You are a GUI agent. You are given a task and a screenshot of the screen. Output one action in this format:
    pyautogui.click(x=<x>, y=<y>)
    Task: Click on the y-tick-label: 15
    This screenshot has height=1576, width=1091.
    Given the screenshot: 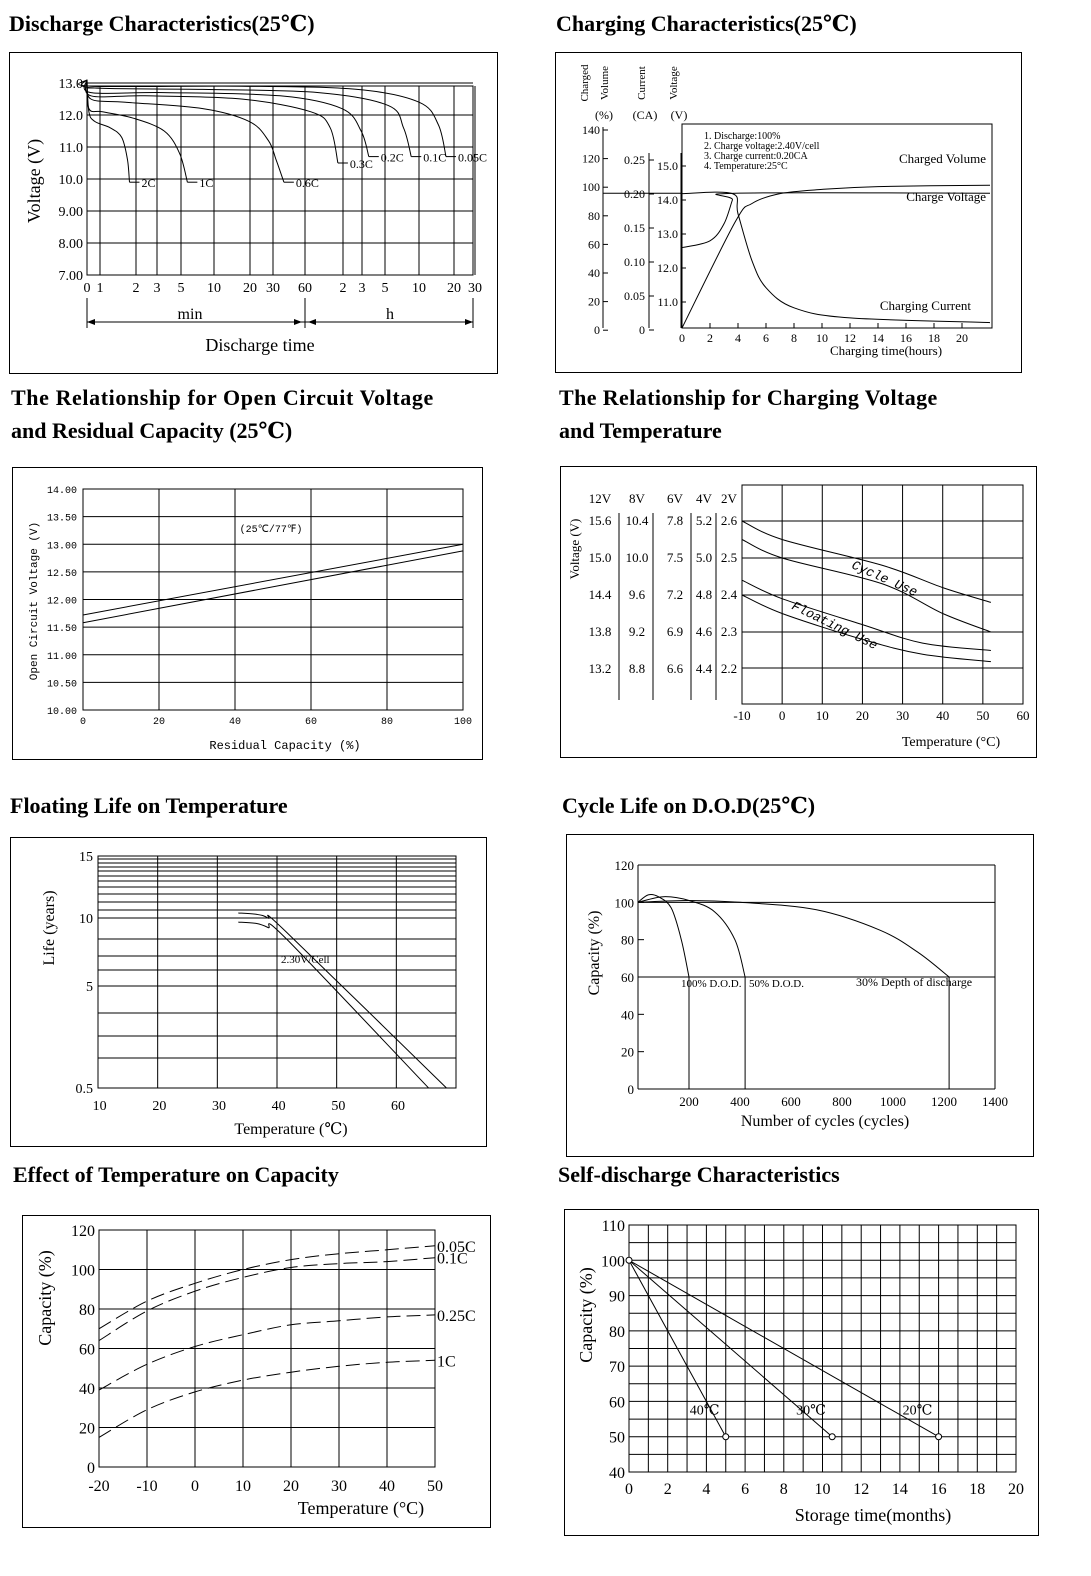 What is the action you would take?
    pyautogui.click(x=86, y=857)
    